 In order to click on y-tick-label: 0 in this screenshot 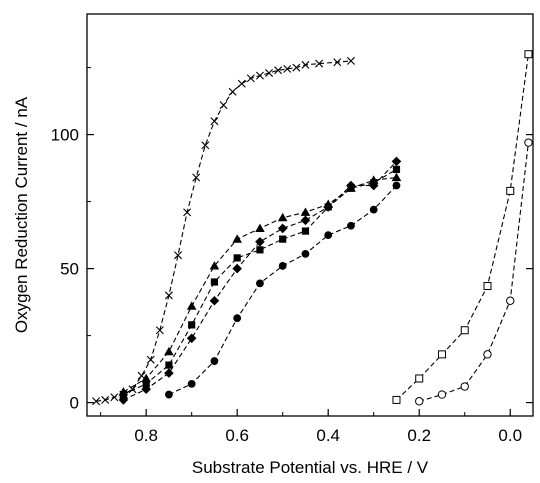, I will do `click(74, 403)`.